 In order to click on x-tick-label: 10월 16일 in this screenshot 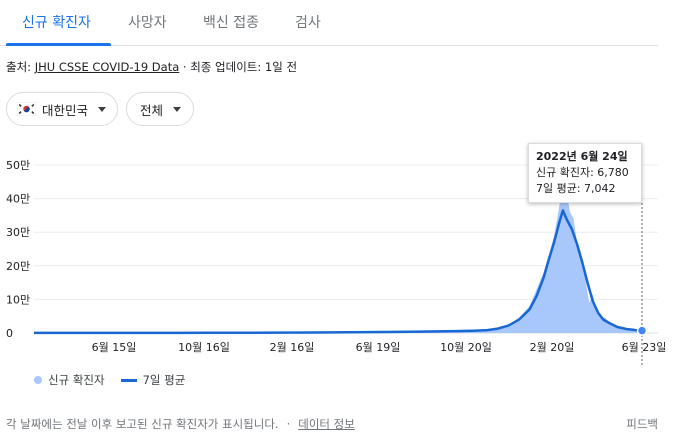, I will do `click(204, 347)`.